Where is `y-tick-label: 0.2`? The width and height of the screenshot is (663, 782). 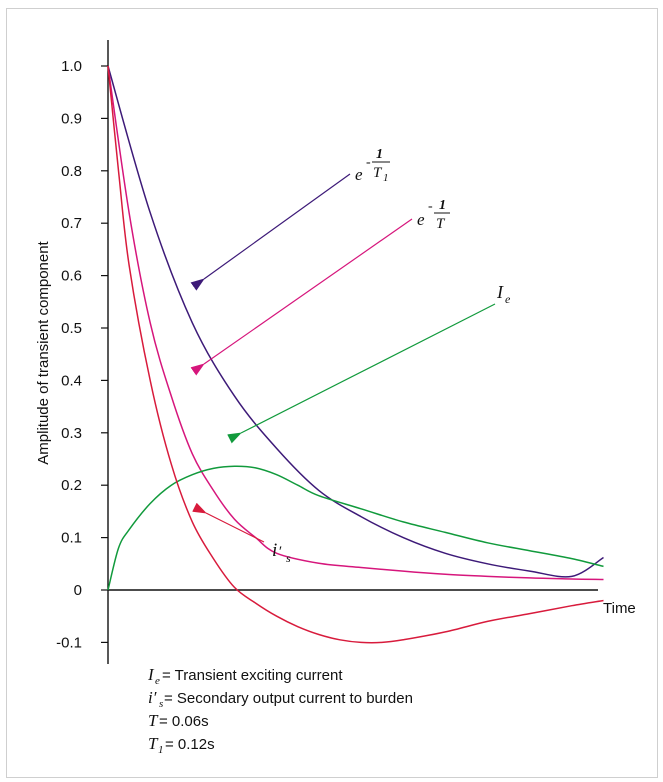
y-tick-label: 0.2 is located at coordinates (71, 485).